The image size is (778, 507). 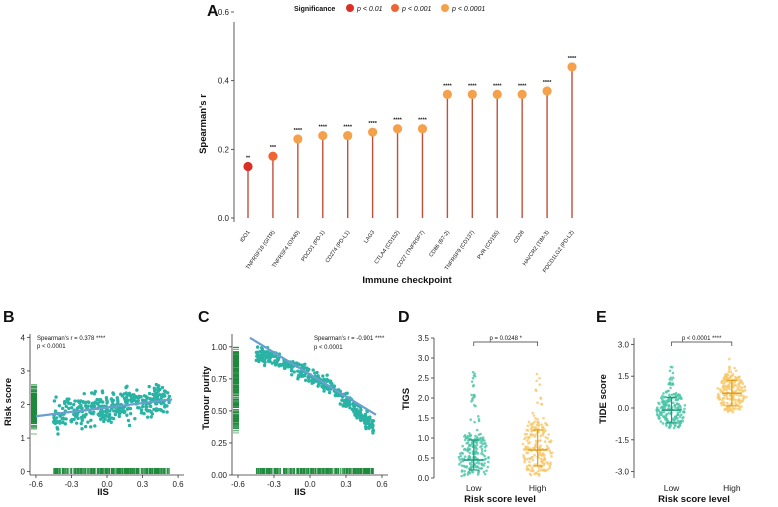 I want to click on x-tick-label: LAG3, so click(x=369, y=237).